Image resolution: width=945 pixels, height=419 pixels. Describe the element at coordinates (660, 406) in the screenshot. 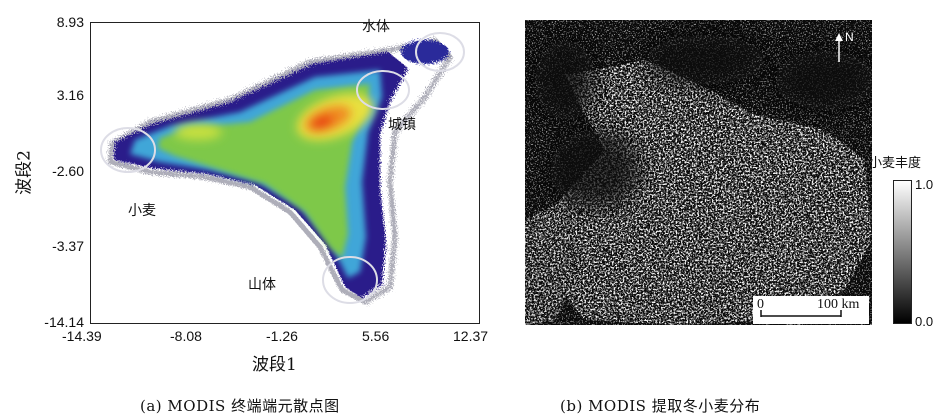

I see `caption-b: (b) MODIS 提取冬小麦分布` at that location.